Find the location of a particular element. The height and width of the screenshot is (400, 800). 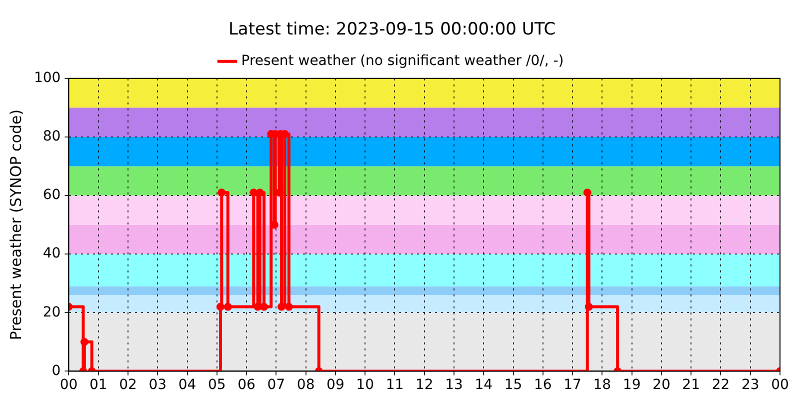

x-tick-label: 16 is located at coordinates (543, 385).